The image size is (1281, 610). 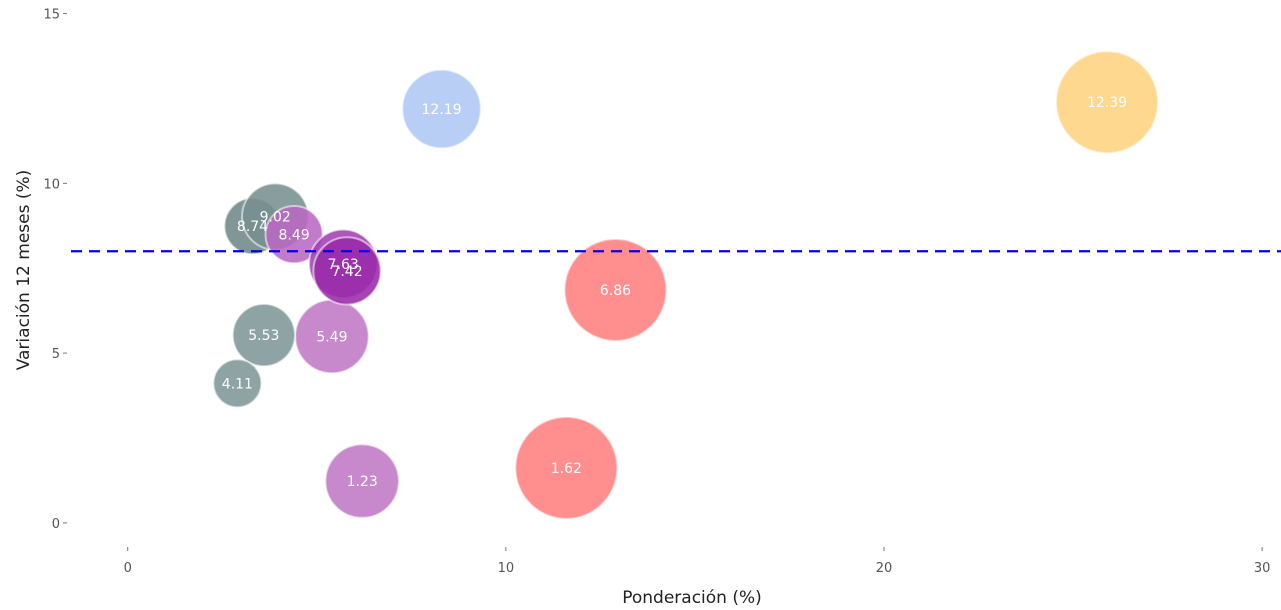 I want to click on bubble-label: 8.74, so click(x=252, y=227).